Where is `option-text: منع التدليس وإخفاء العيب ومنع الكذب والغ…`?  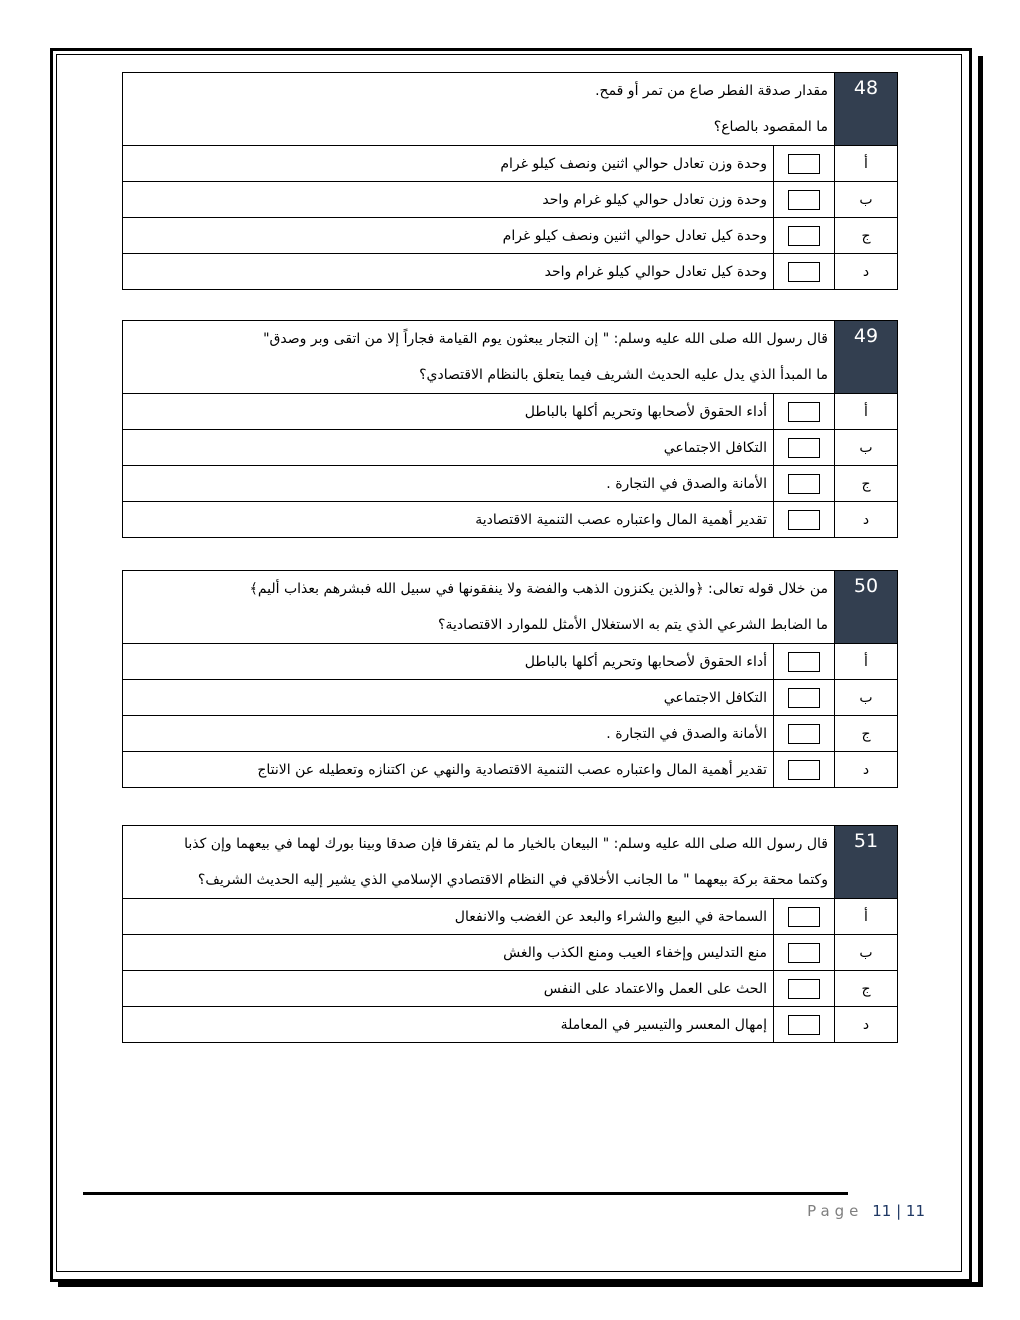
option-text: منع التدليس وإخفاء العيب ومنع الكذب والغ… is located at coordinates (448, 952).